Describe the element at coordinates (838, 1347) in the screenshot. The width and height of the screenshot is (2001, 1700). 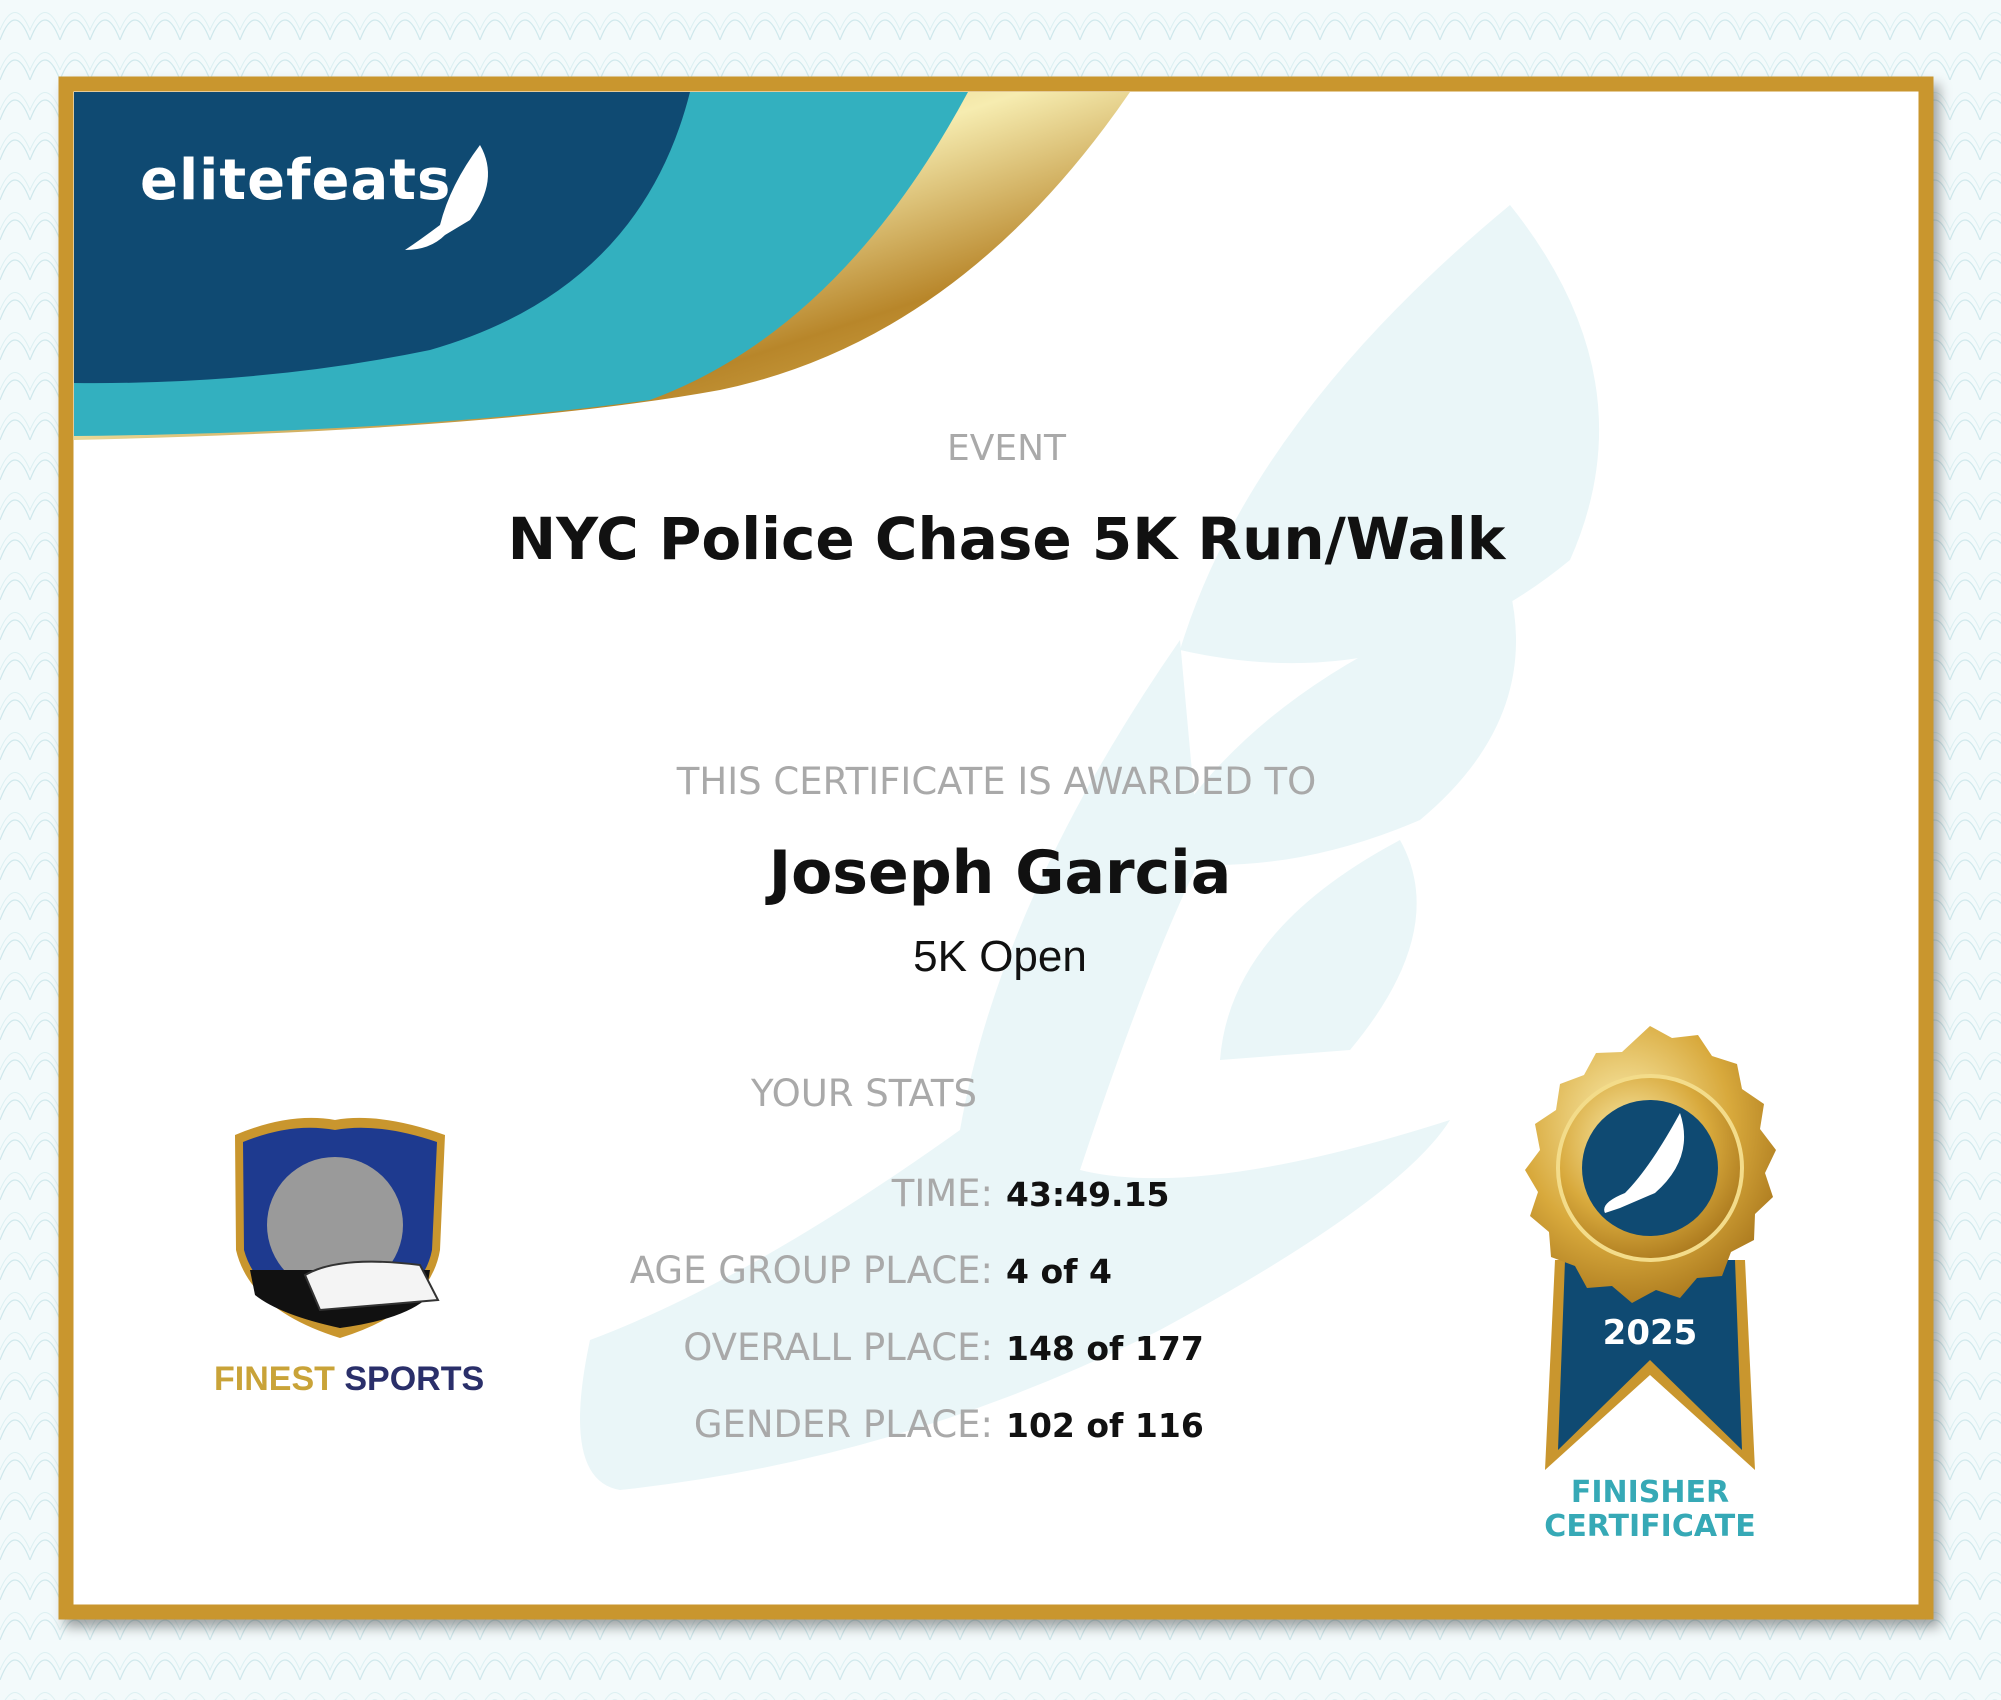
I see `stat-label: OVERALL PLACE:` at that location.